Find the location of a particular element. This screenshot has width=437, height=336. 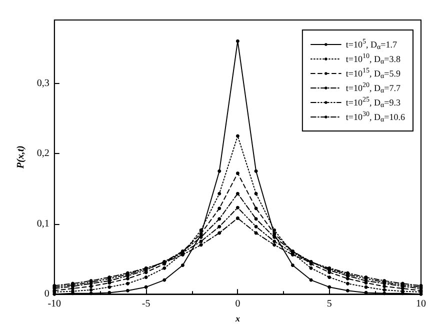

y-tick-label: 0 is located at coordinates (47, 294).